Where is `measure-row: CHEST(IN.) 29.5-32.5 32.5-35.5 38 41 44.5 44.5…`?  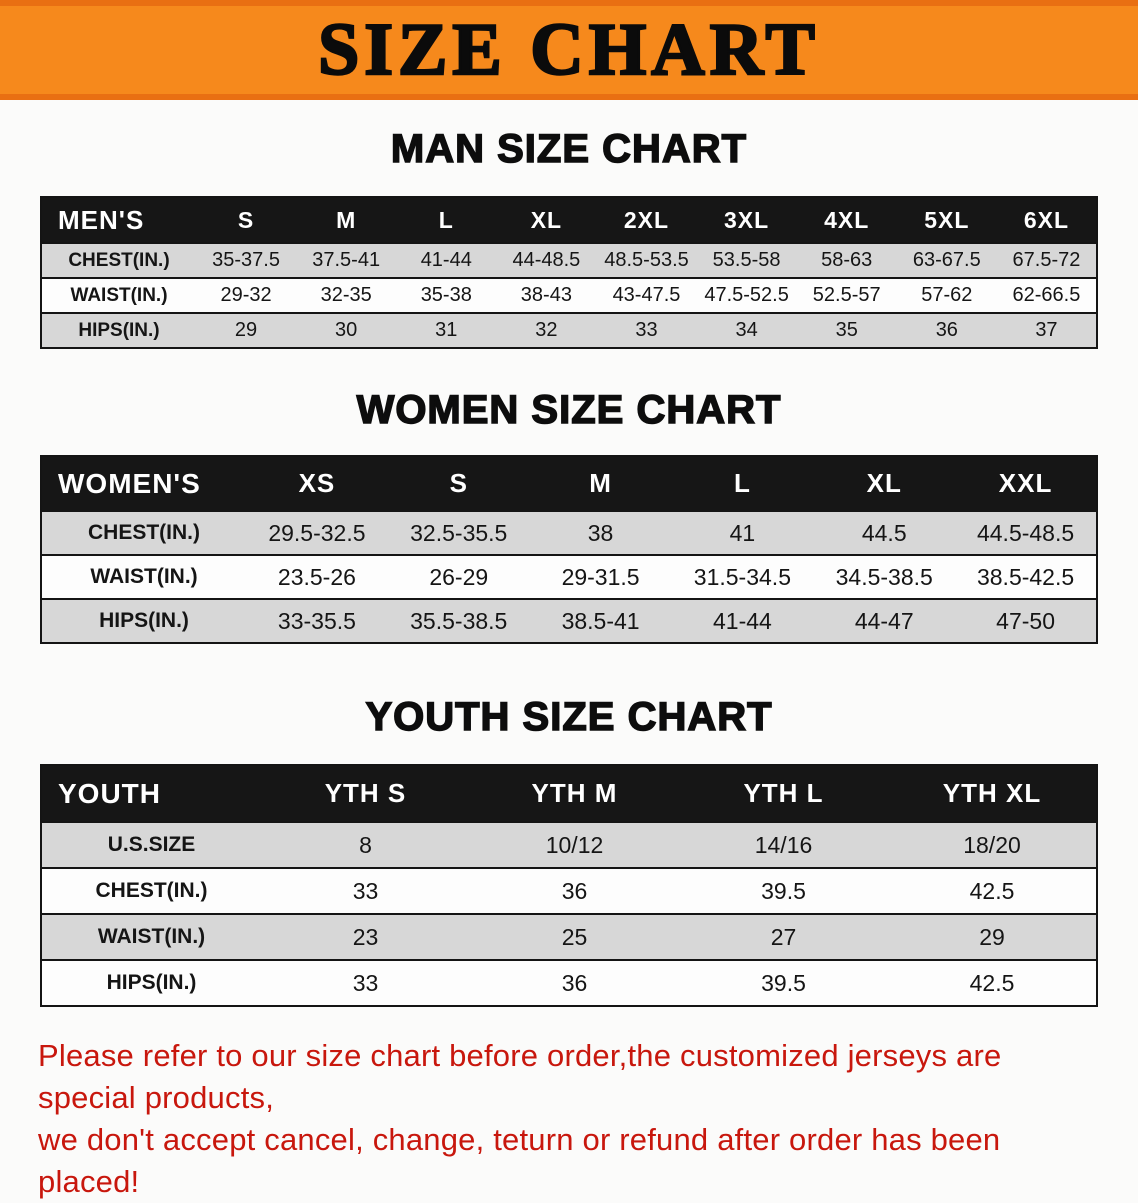 measure-row: CHEST(IN.) 29.5-32.5 32.5-35.5 38 41 44.5 44.5… is located at coordinates (569, 532).